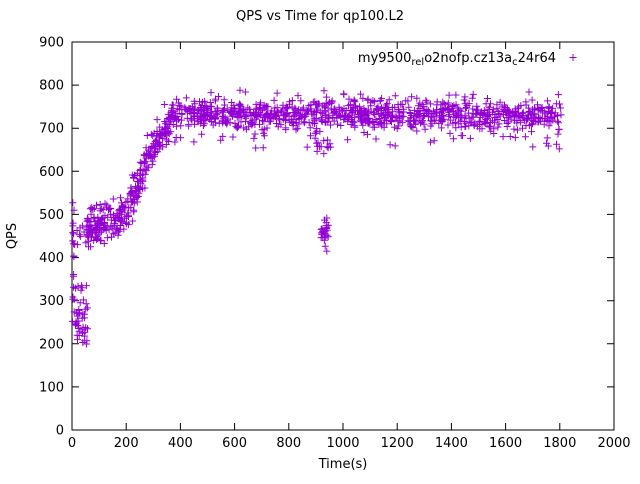  I want to click on y-tick-label: 900, so click(51, 43).